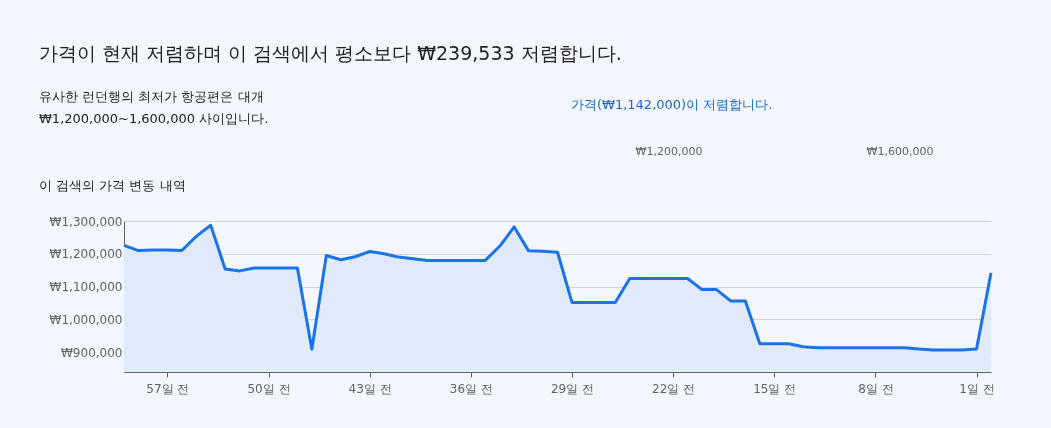 The width and height of the screenshot is (1051, 428). Describe the element at coordinates (86, 221) in the screenshot. I see `y-tick-label: ₩1,300,000` at that location.